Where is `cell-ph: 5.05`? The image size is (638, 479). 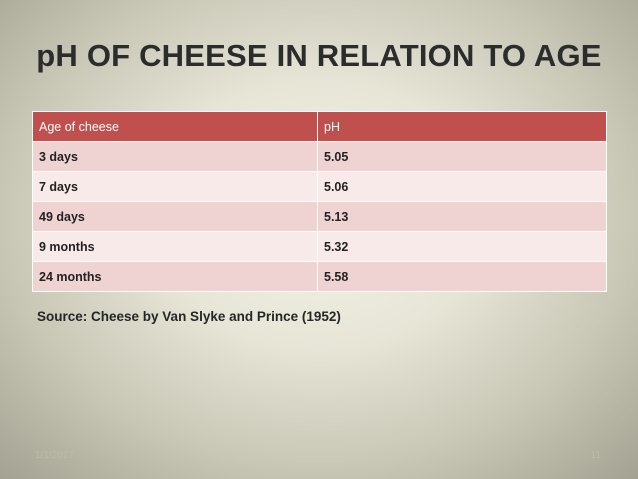
cell-ph: 5.05 is located at coordinates (462, 156).